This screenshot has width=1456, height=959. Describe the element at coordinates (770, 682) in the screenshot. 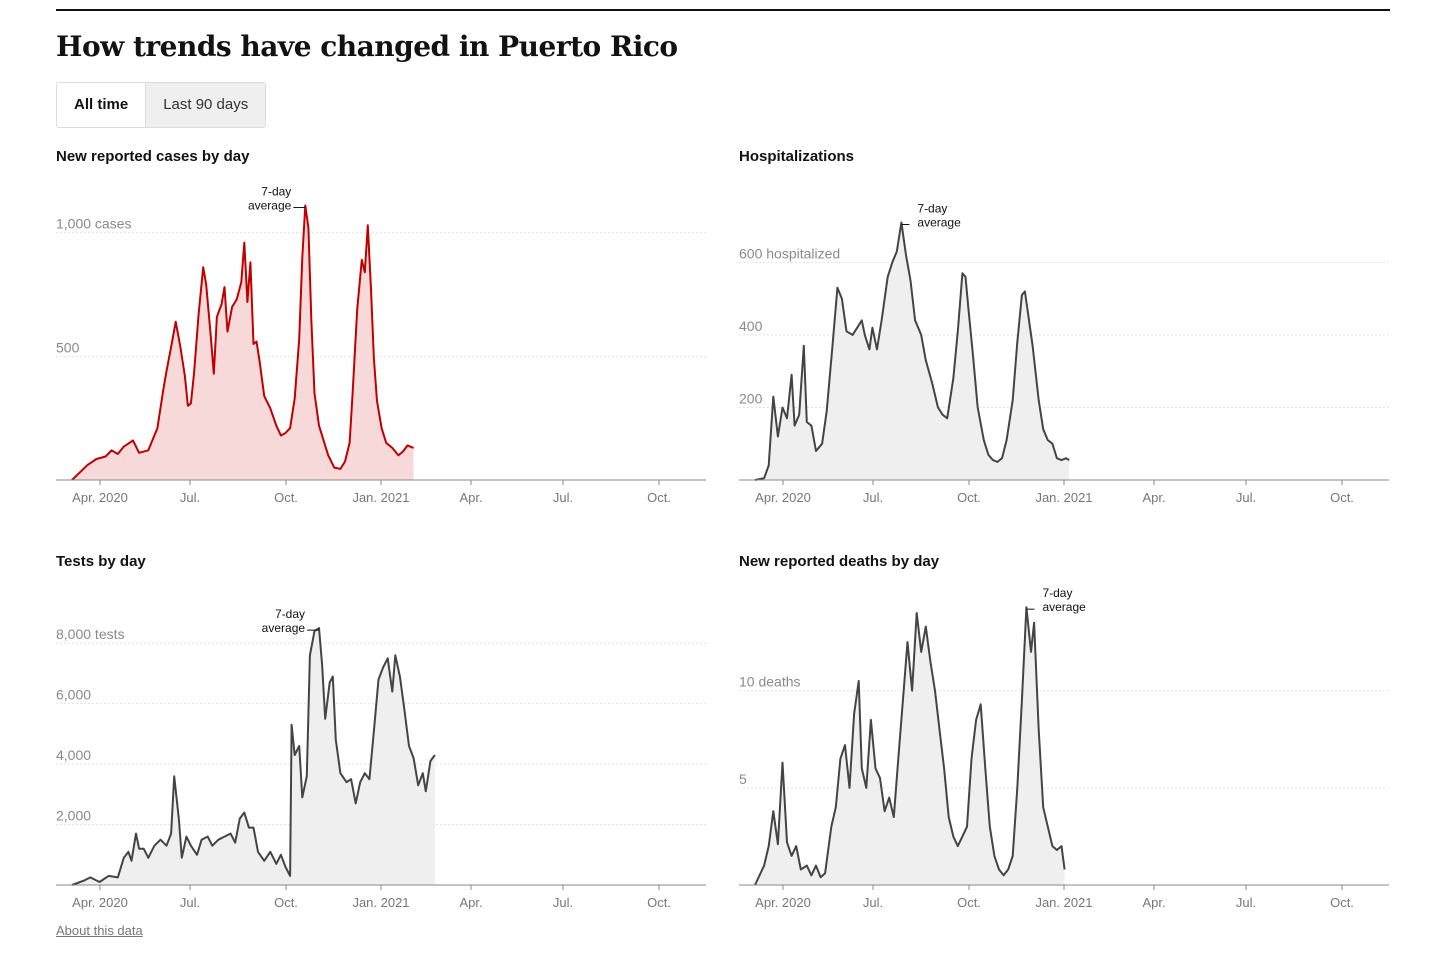

I see `y-tick-label: 10 deaths` at that location.